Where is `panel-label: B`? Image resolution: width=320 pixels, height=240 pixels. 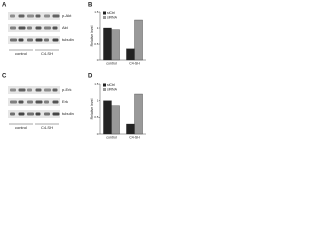 panel-label: B is located at coordinates (90, 6).